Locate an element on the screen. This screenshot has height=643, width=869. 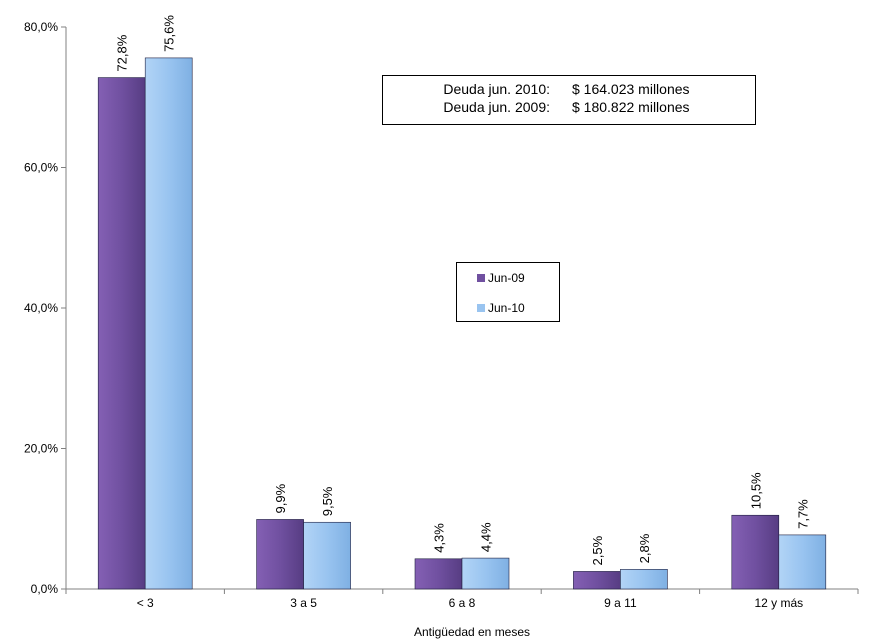
data-label: 7,7% is located at coordinates (802, 514).